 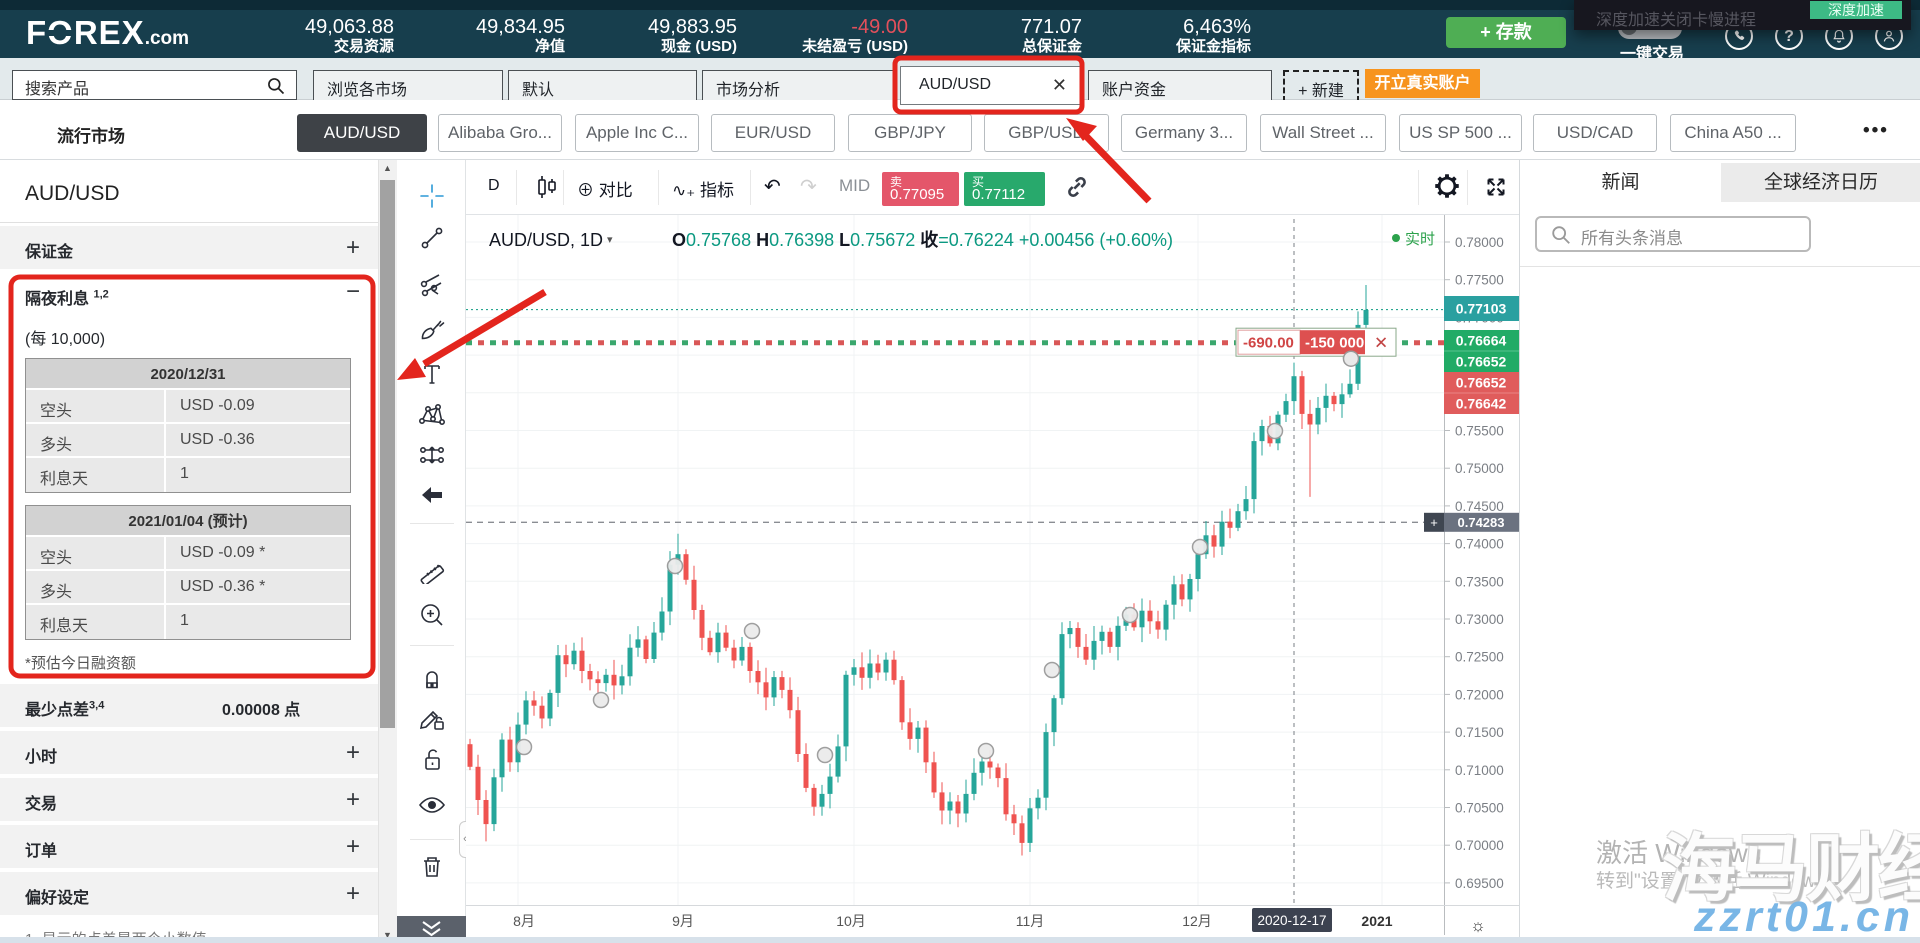 I want to click on svg-text: 9月, so click(x=683, y=921).